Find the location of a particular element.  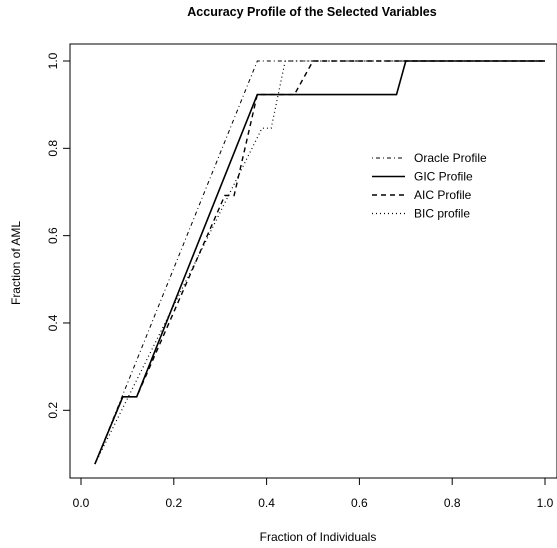

y-tick-label: 0.8 is located at coordinates (53, 148).